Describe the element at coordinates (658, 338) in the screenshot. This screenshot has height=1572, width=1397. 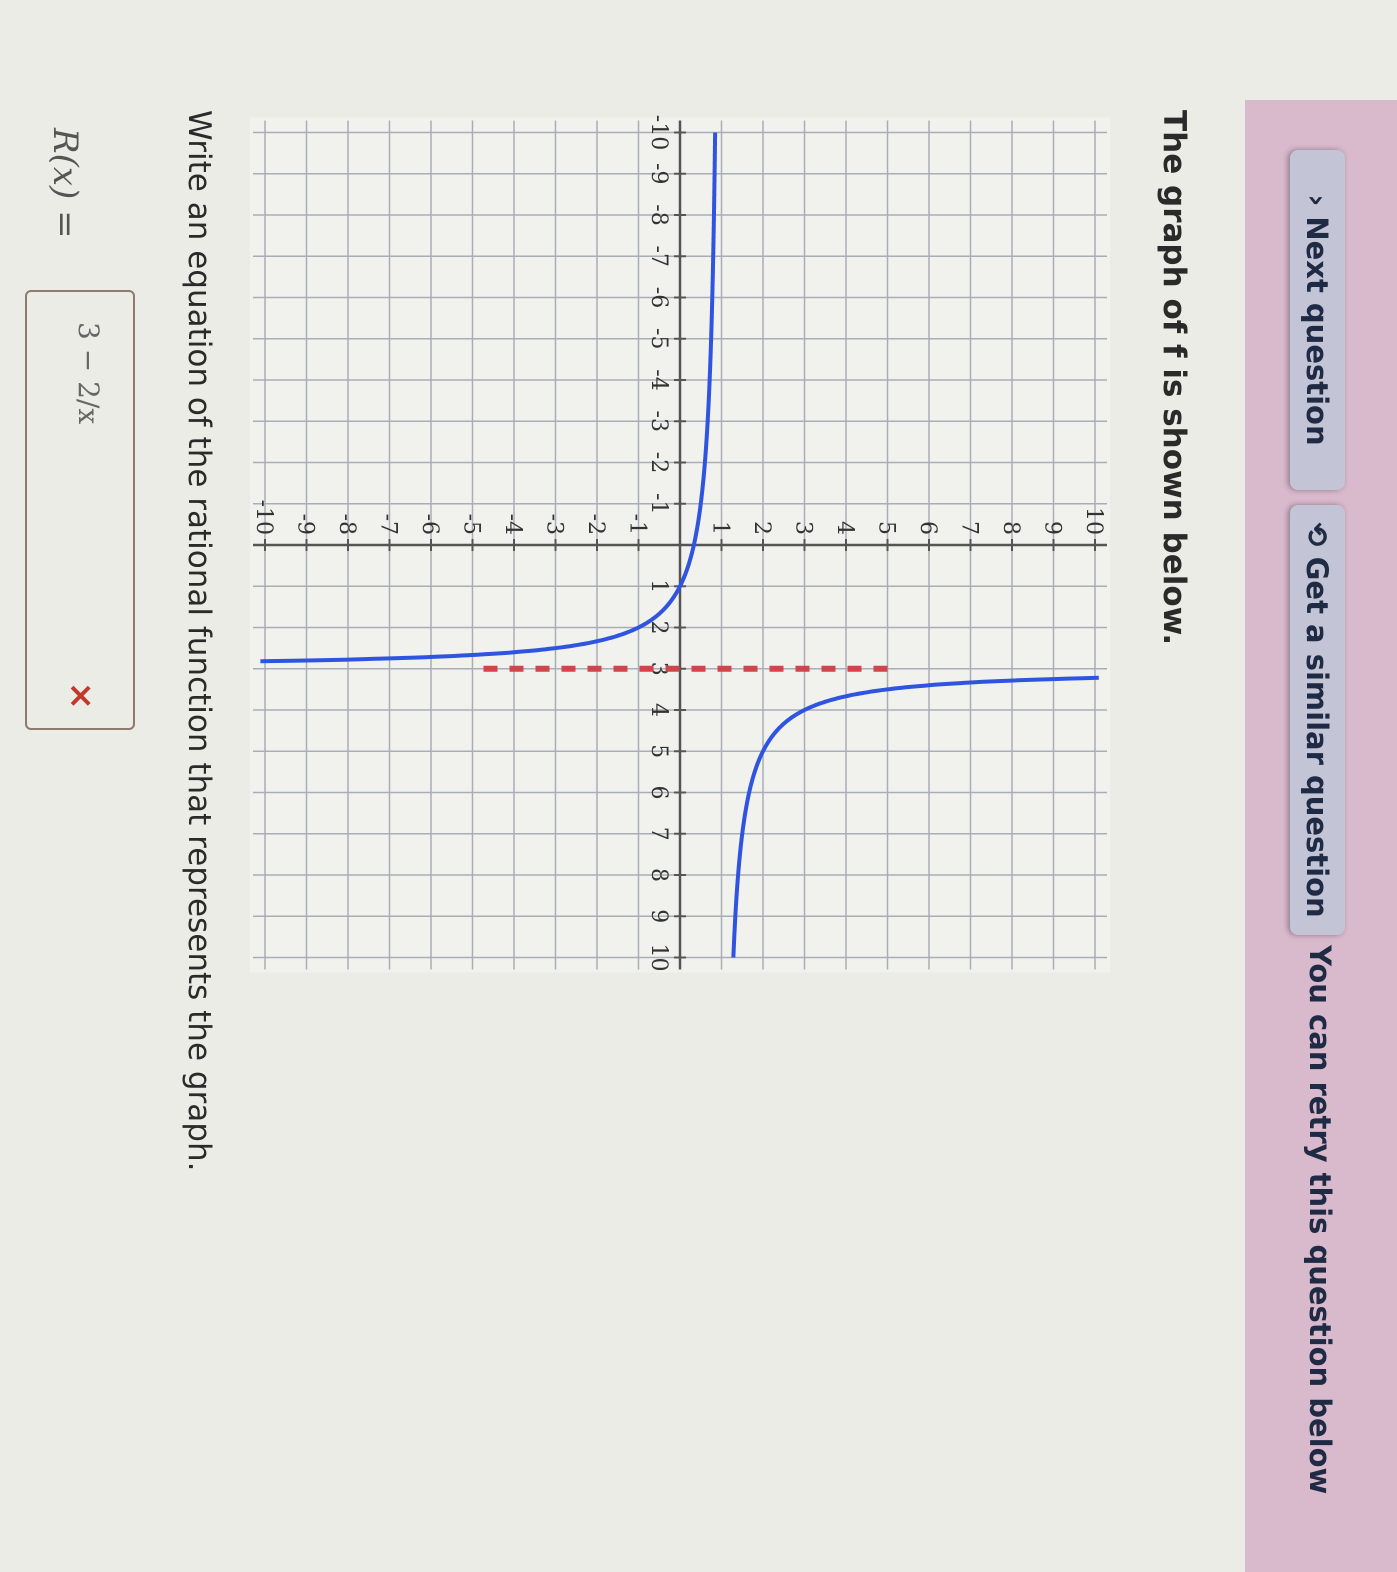
I see `x-tick-label: -5` at that location.